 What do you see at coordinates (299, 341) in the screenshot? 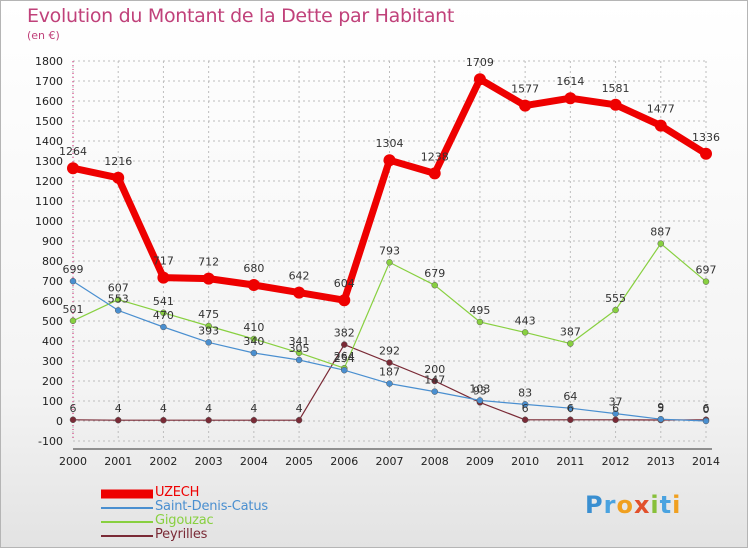
I see `data-label: 341` at bounding box center [299, 341].